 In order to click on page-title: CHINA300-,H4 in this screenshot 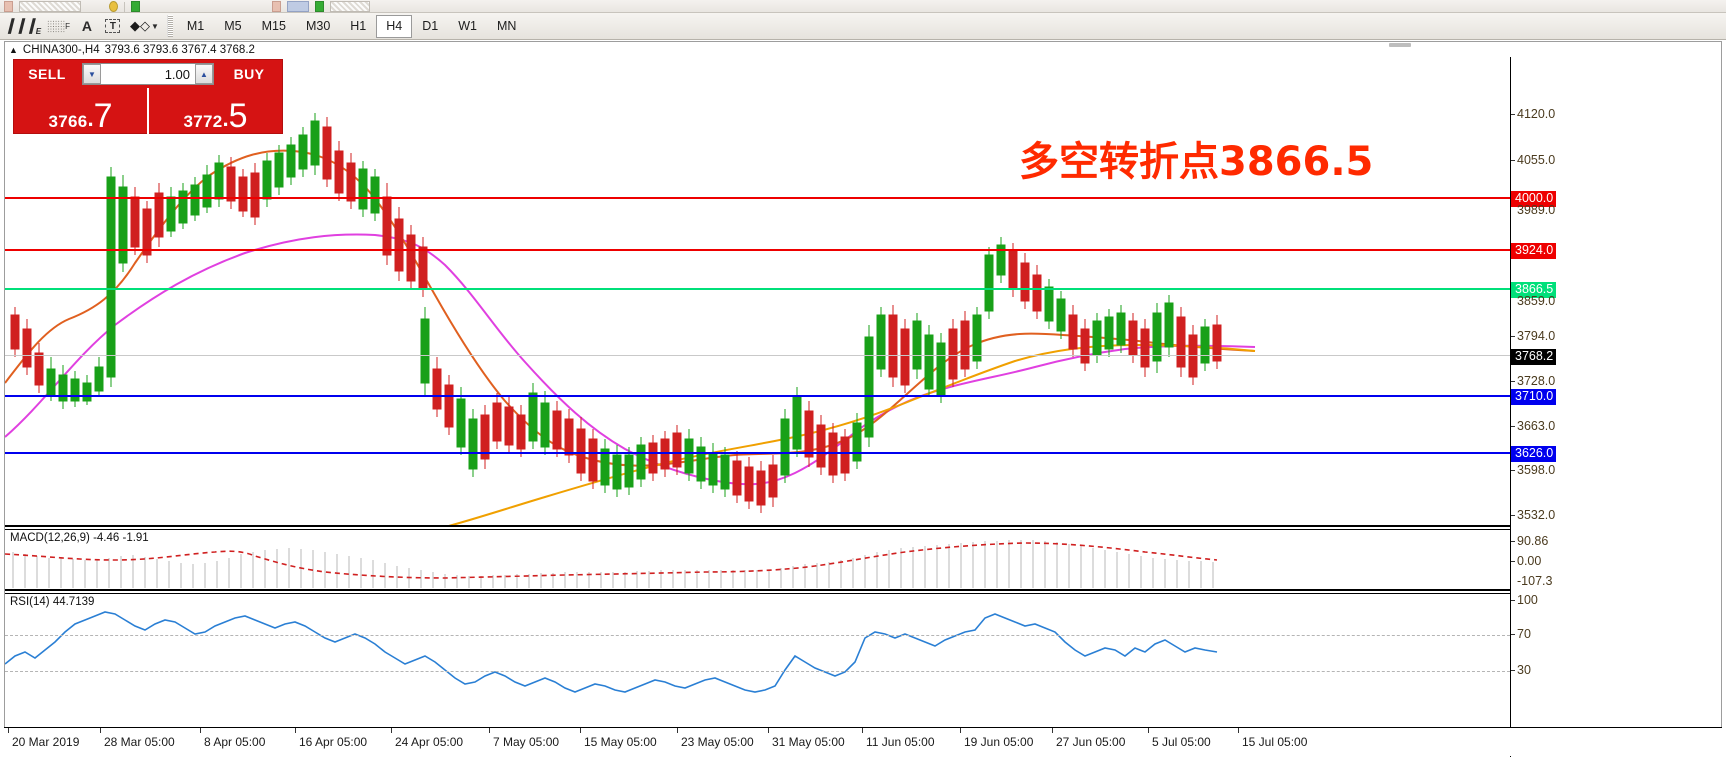, I will do `click(61, 49)`.